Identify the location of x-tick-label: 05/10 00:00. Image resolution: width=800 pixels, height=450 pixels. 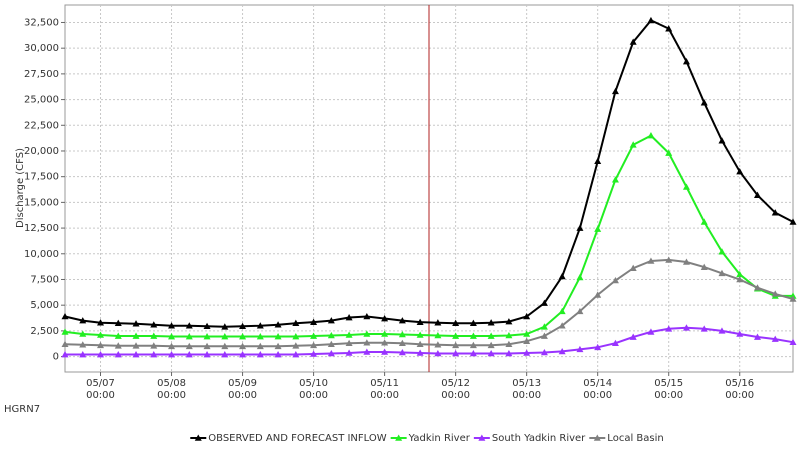
(313, 389).